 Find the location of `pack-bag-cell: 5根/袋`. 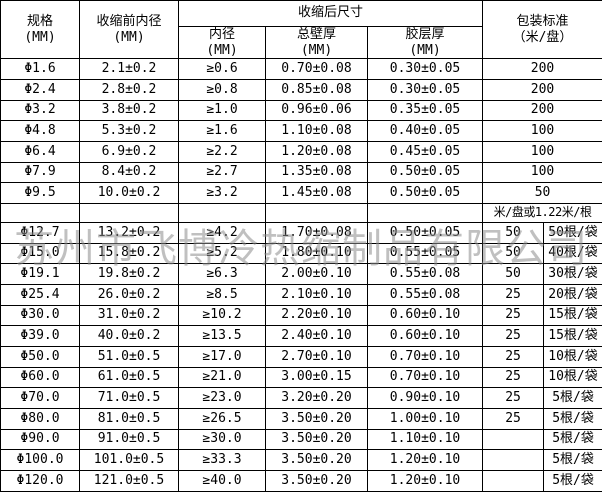

pack-bag-cell: 5根/袋 is located at coordinates (572, 419).